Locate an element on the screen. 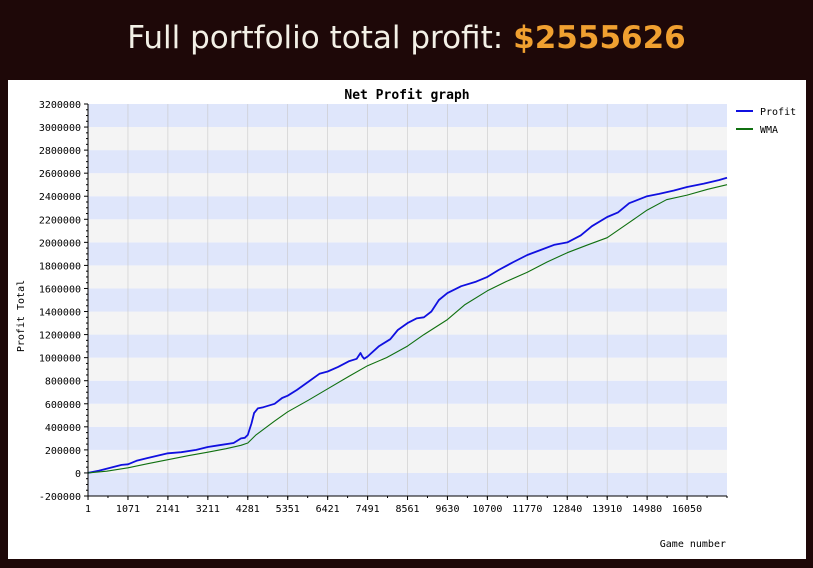 The height and width of the screenshot is (568, 813). x-tick-label: 16050 is located at coordinates (687, 509).